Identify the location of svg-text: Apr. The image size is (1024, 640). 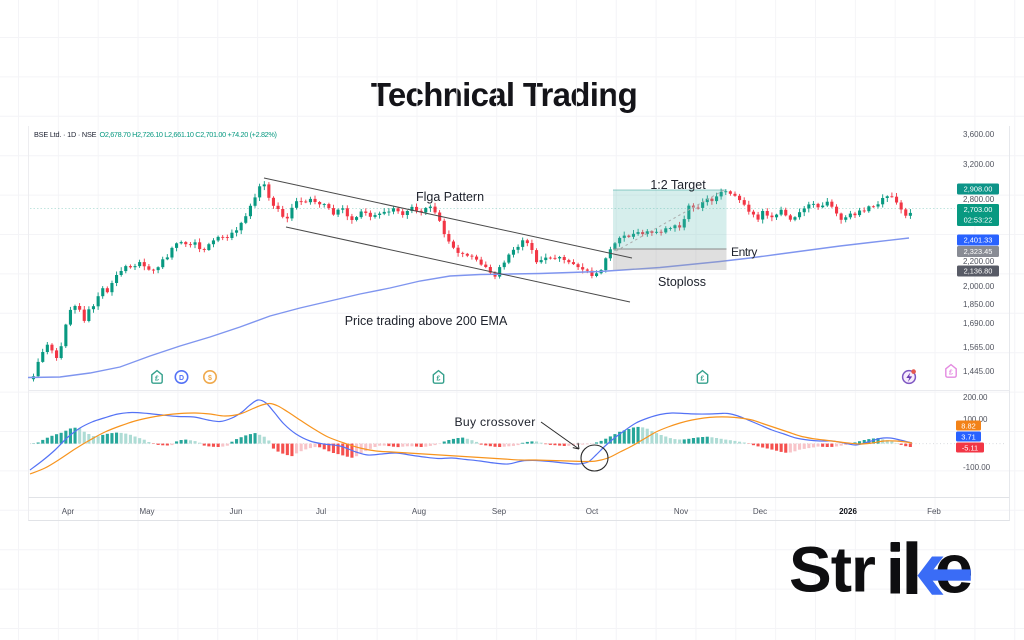
(68, 511).